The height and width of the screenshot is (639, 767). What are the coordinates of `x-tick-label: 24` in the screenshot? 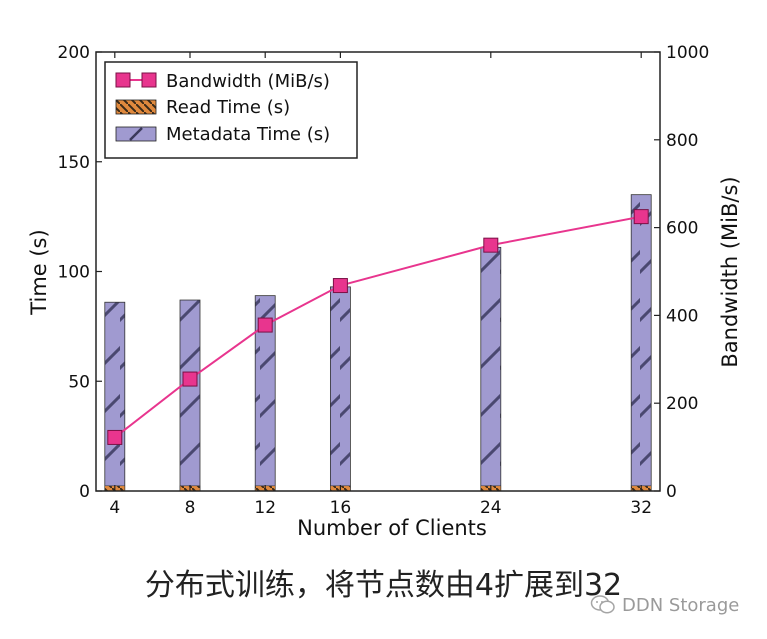 It's located at (491, 508).